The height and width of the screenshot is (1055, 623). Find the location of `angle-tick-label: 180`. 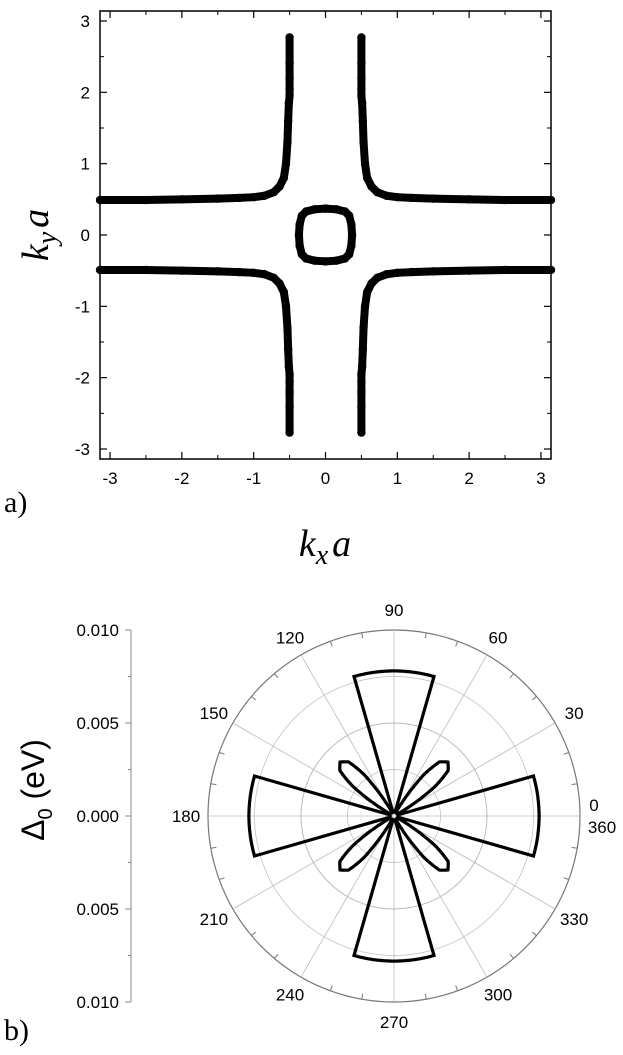

angle-tick-label: 180 is located at coordinates (186, 816).